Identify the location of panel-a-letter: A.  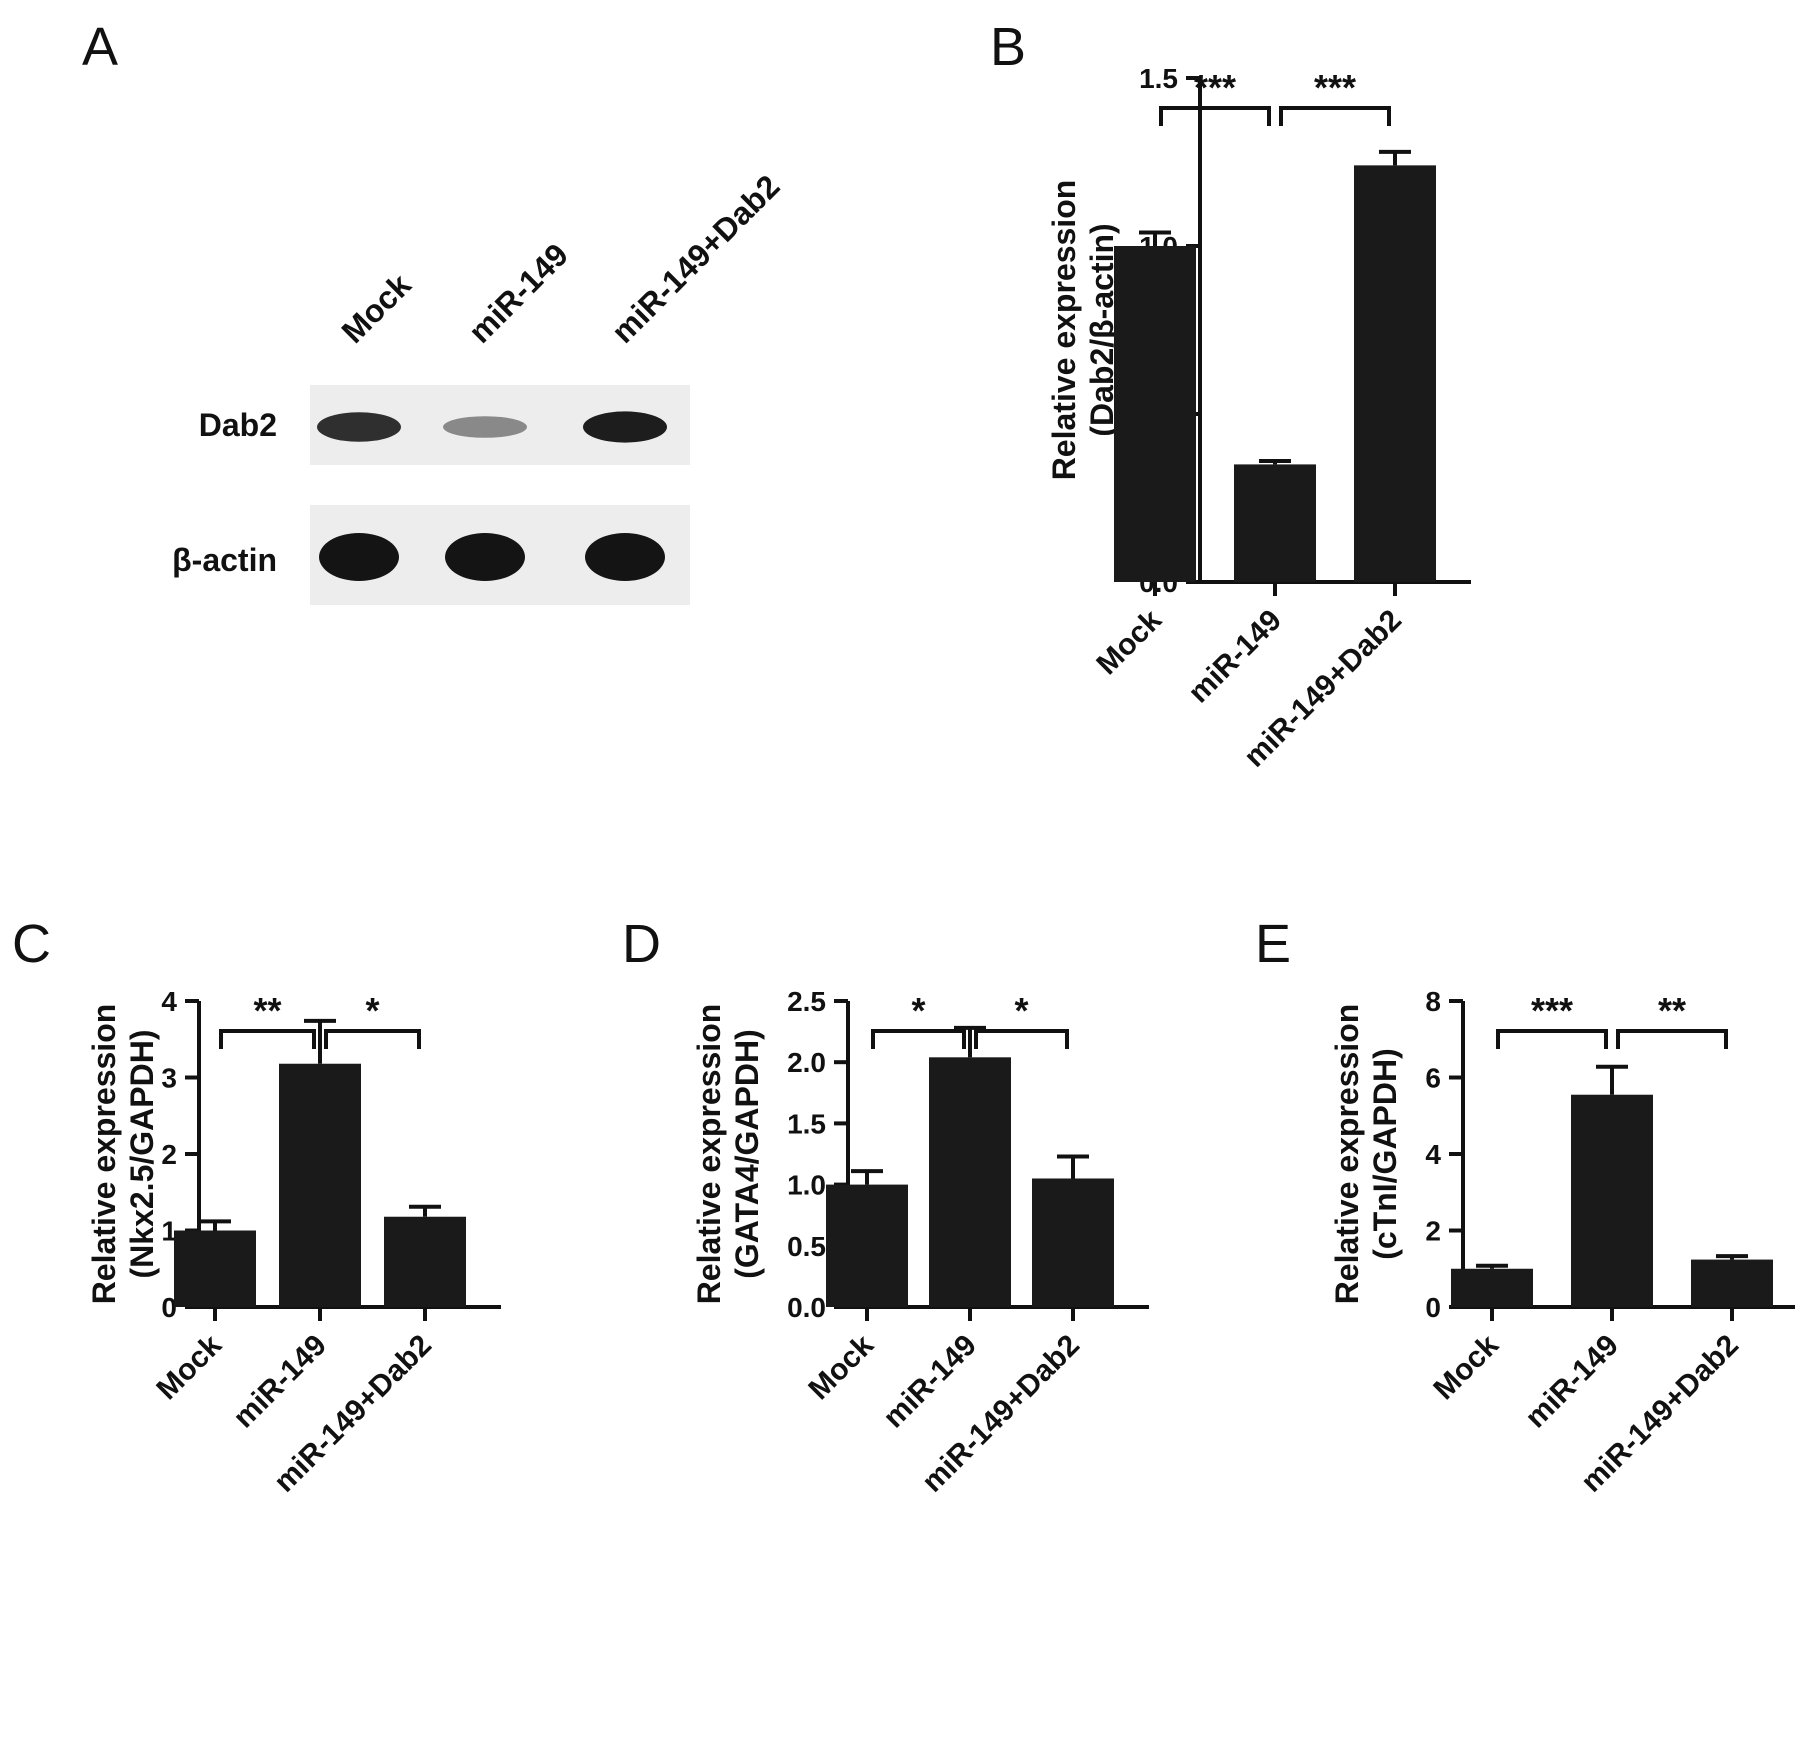
(100, 47).